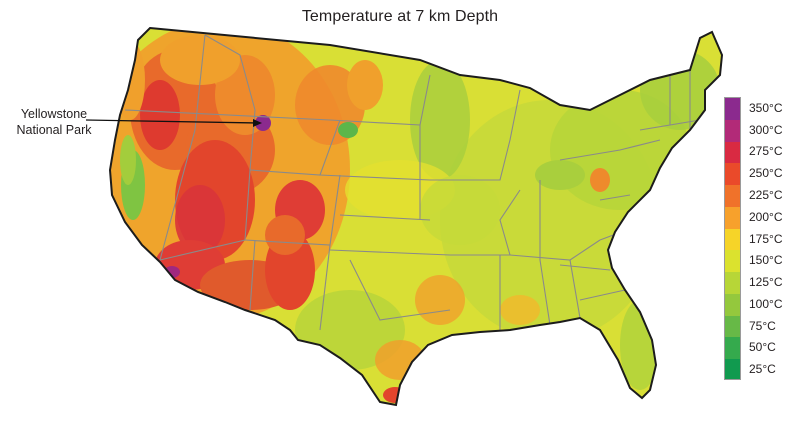 This screenshot has height=423, width=800. I want to click on legend-label: 50°C, so click(762, 347).